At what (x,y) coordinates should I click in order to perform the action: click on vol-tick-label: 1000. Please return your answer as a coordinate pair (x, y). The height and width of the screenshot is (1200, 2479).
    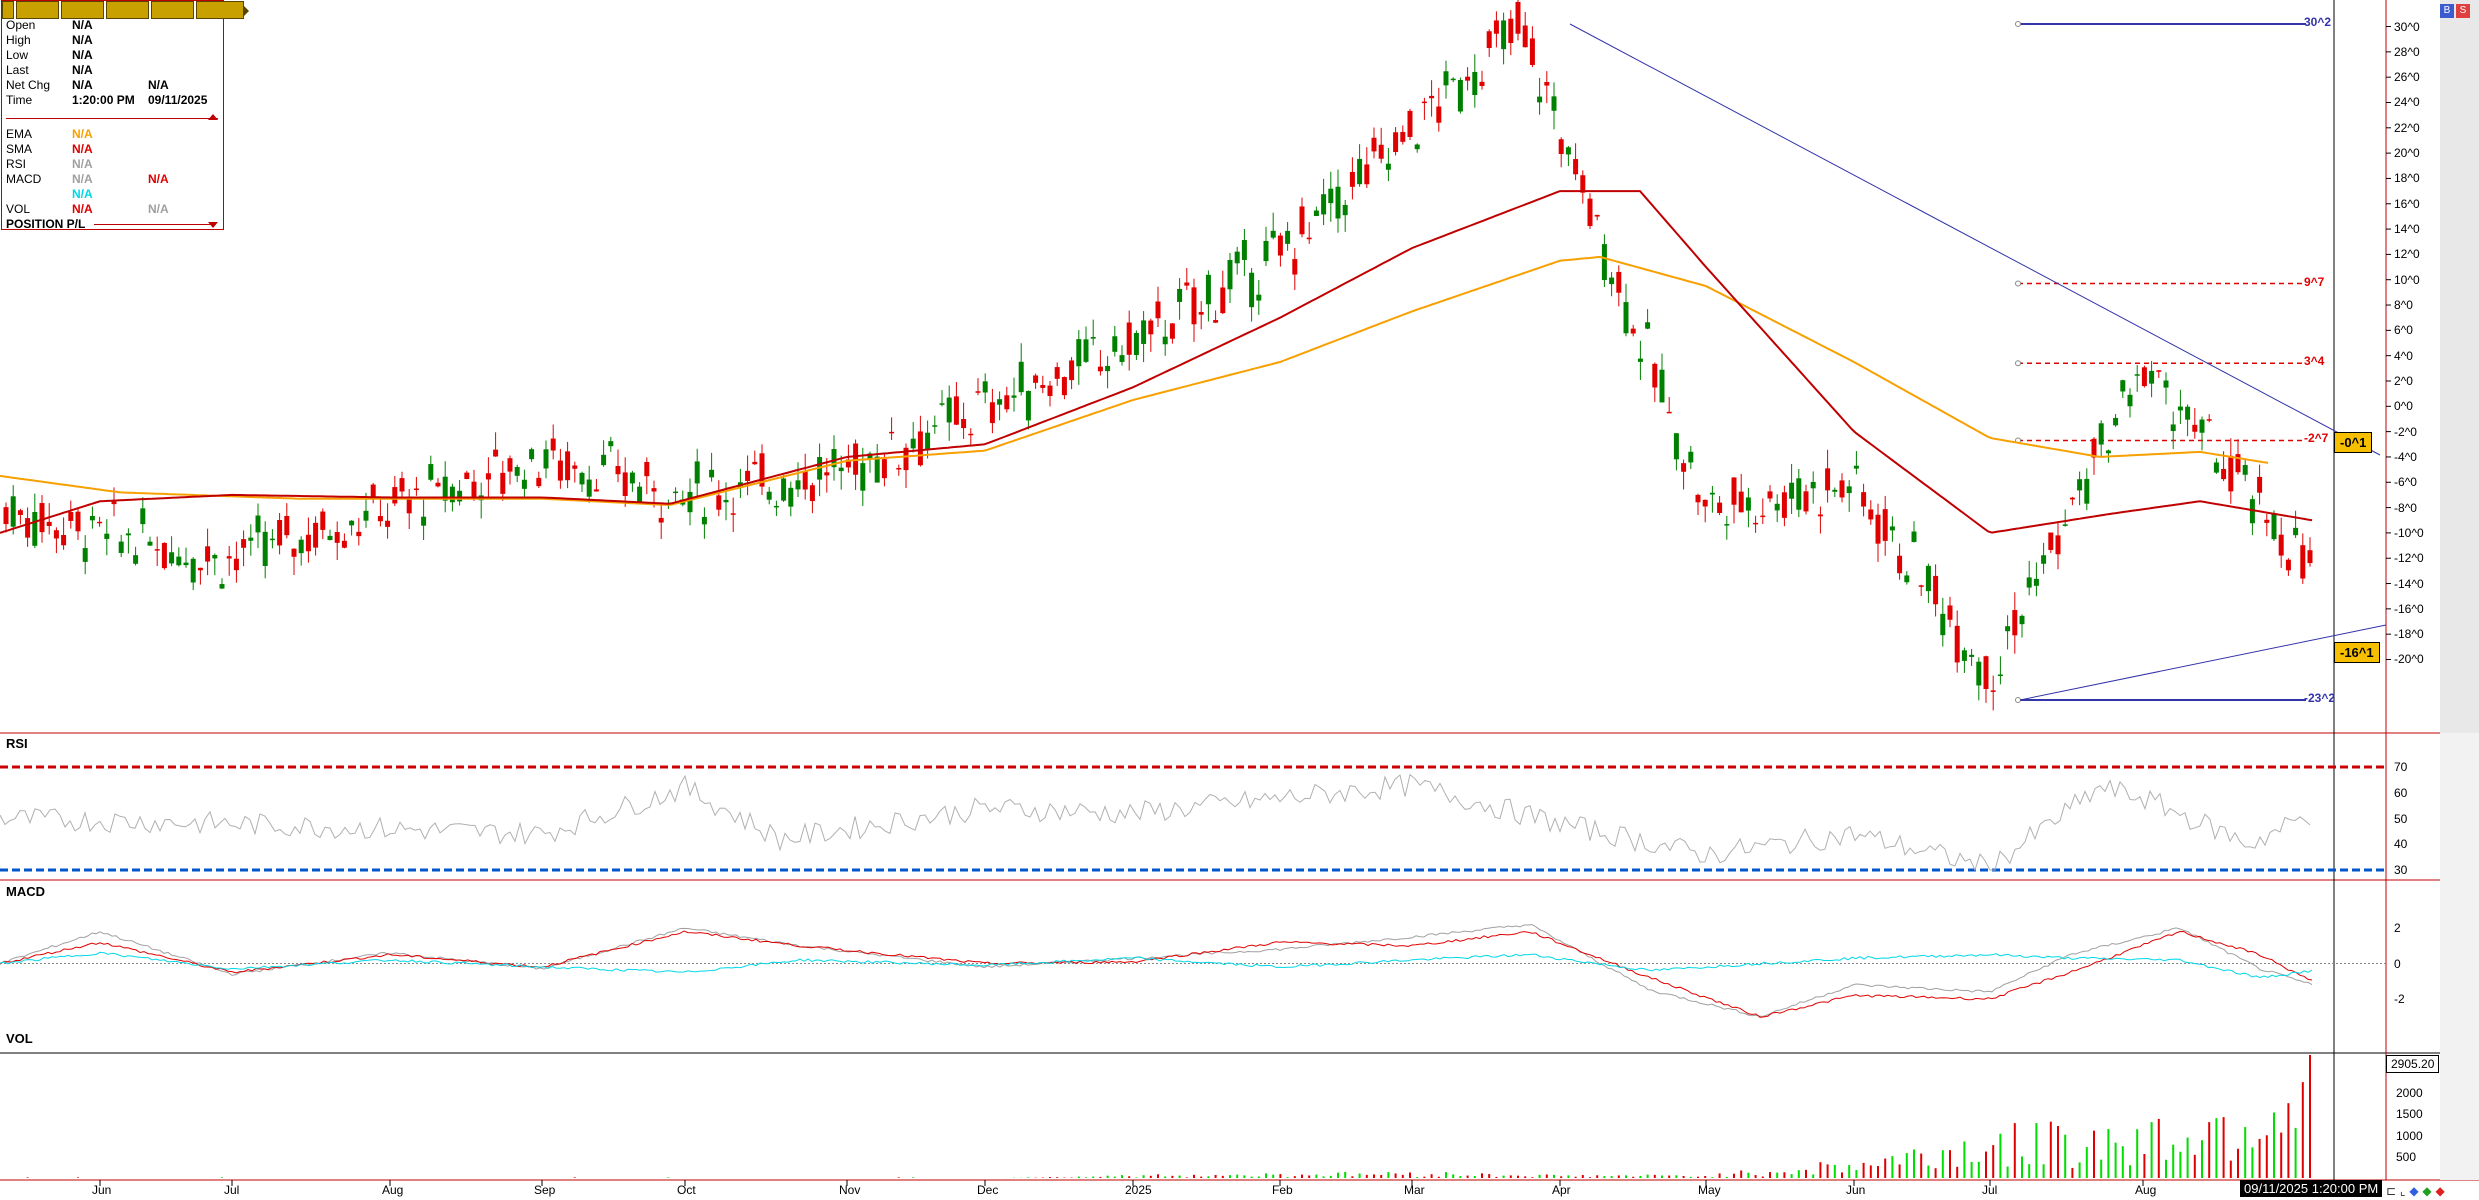
    Looking at the image, I should click on (2409, 1135).